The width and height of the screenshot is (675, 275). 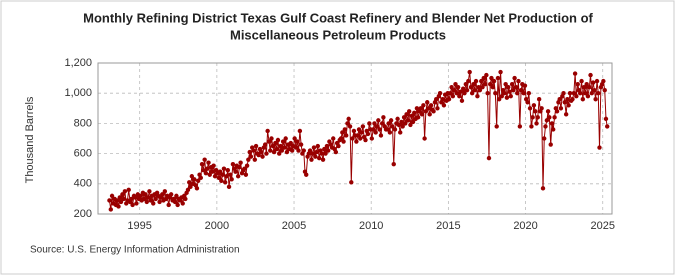 I want to click on x-tick-label: 2020, so click(x=525, y=226).